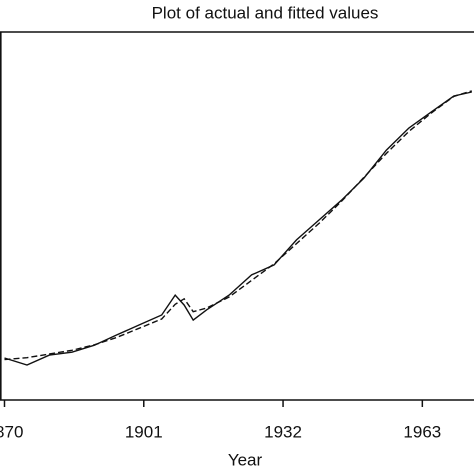  Describe the element at coordinates (422, 431) in the screenshot. I see `x-tick-label: 1963` at that location.